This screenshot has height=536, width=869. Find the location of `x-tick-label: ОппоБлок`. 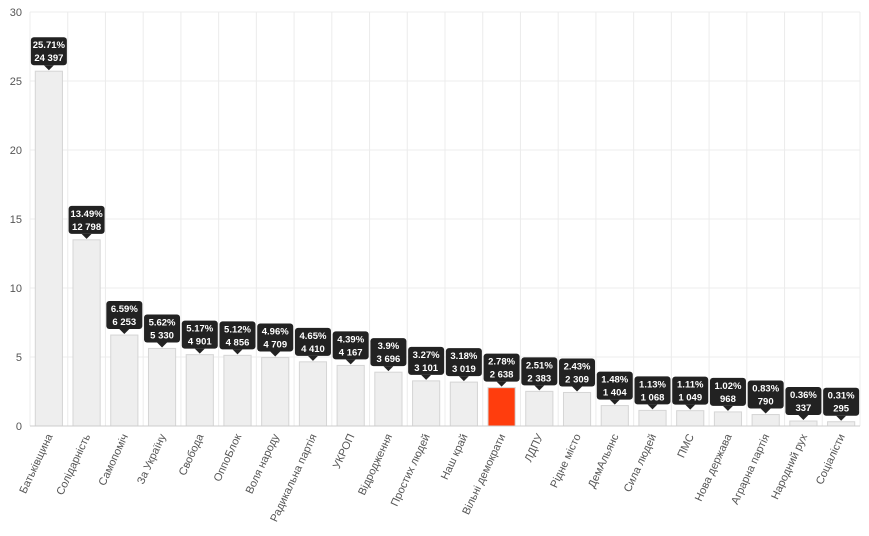

x-tick-label: ОппоБлок is located at coordinates (228, 458).